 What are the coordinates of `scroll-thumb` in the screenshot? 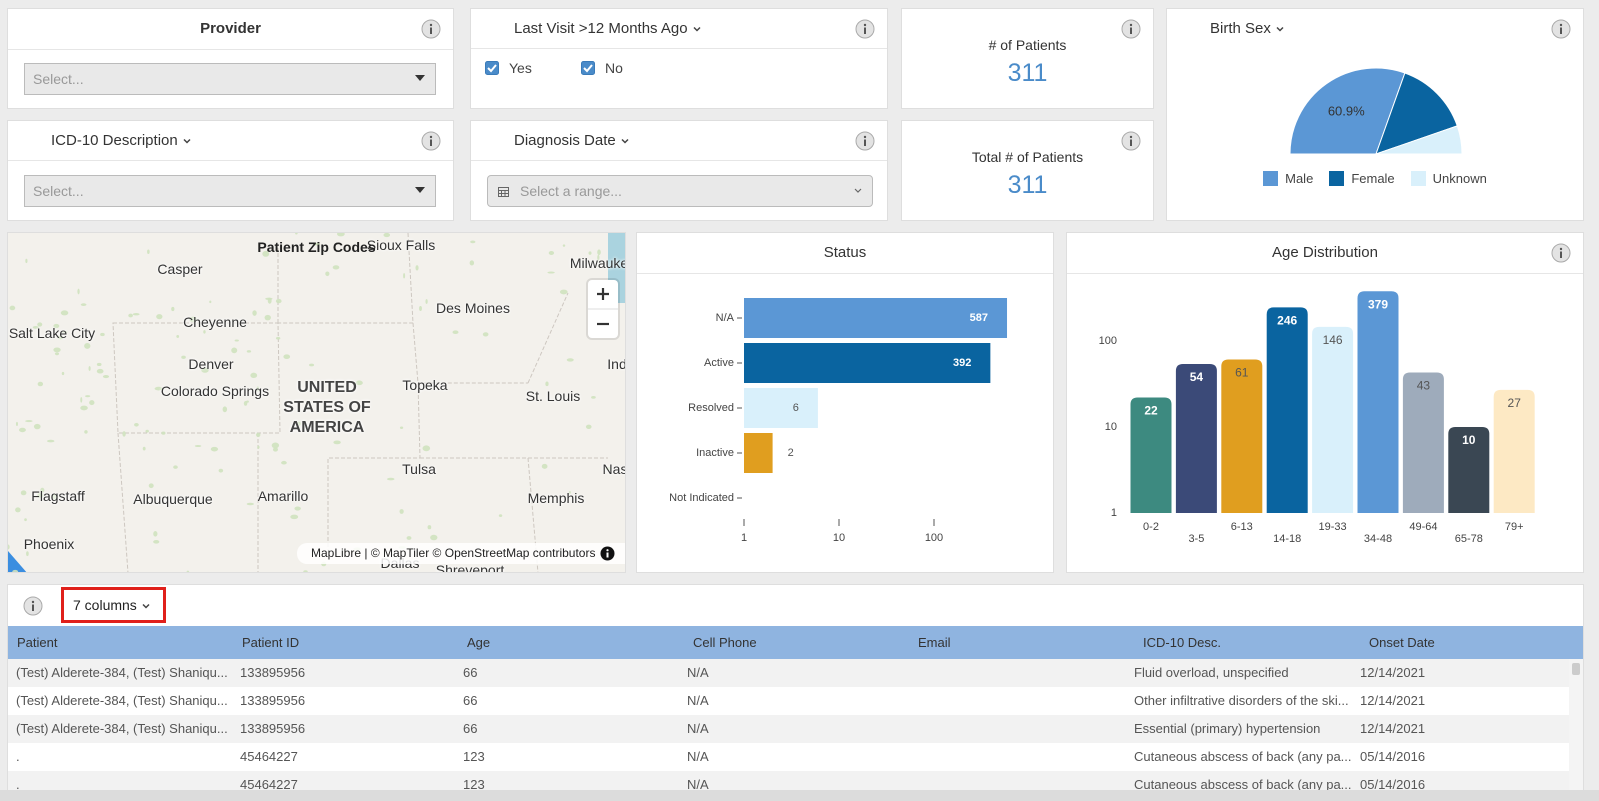 It's located at (1576, 669).